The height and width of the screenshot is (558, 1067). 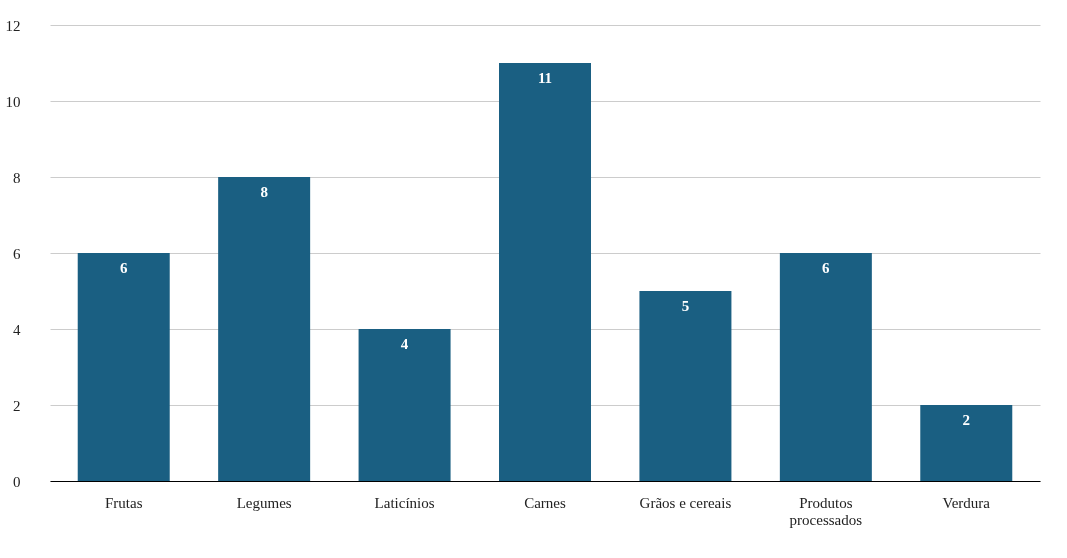 I want to click on data-label: 8, so click(x=264, y=192).